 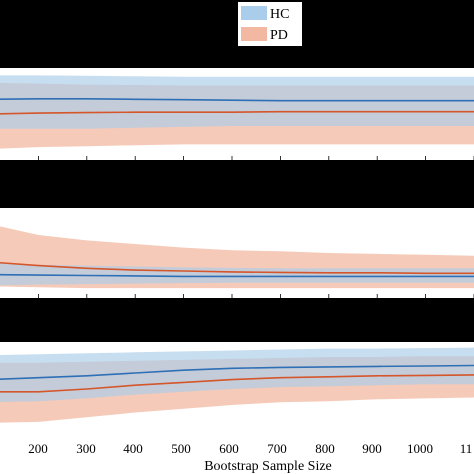 What do you see at coordinates (466, 448) in the screenshot?
I see `x-tick-label-1100: 11` at bounding box center [466, 448].